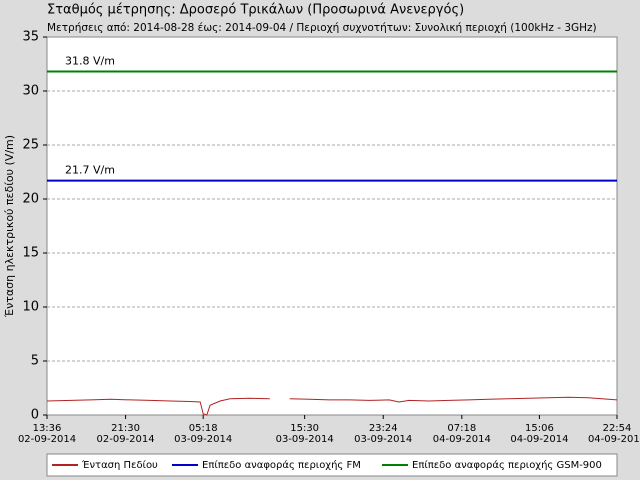 The height and width of the screenshot is (480, 640). What do you see at coordinates (30, 253) in the screenshot?
I see `y-tick-label: 15` at bounding box center [30, 253].